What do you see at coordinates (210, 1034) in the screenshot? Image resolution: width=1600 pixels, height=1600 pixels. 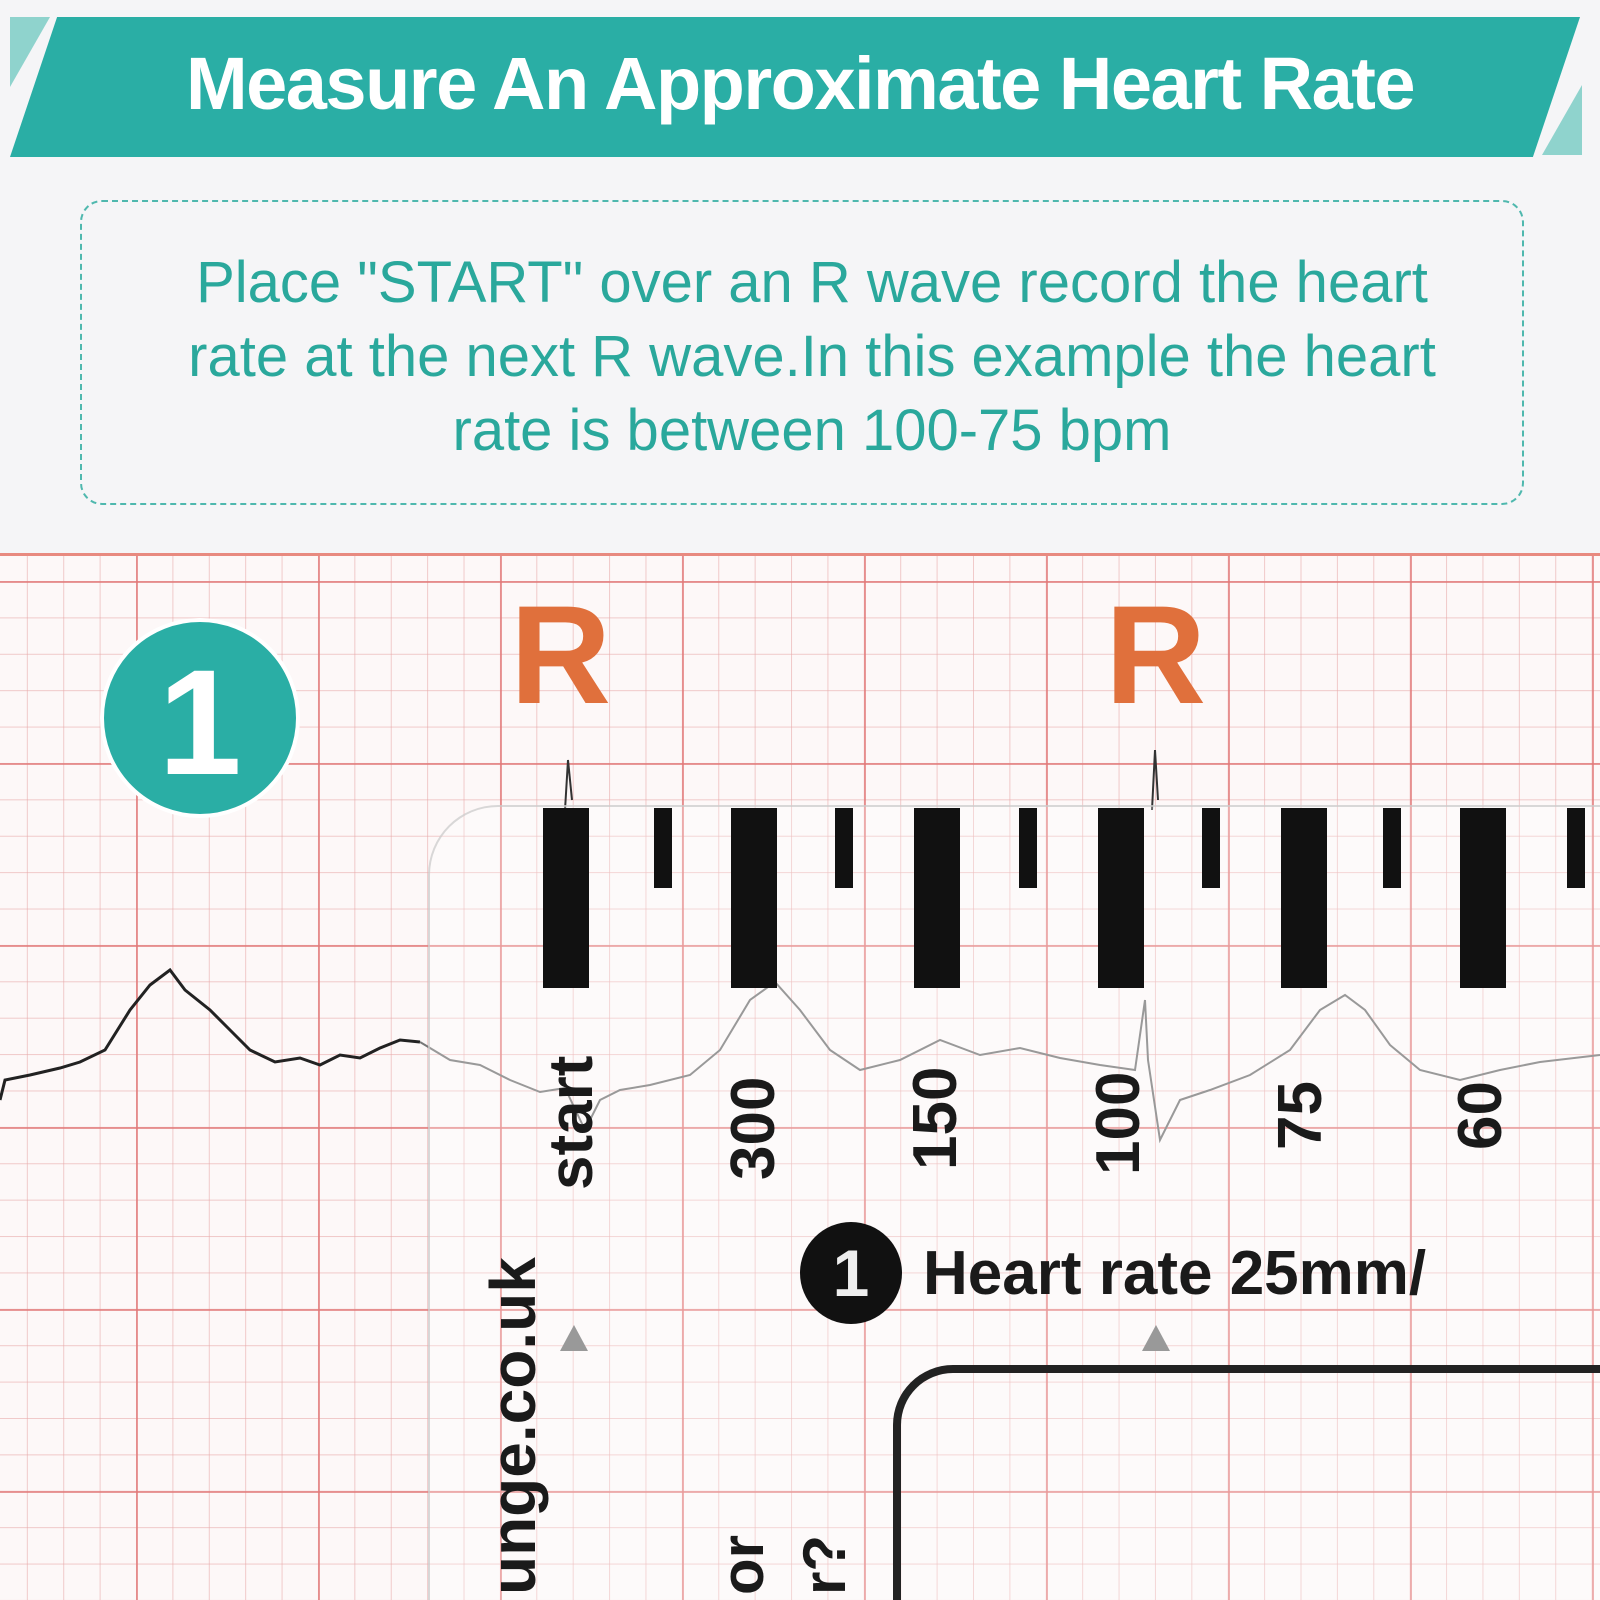 I see `ecg-trace-line-uncovered` at bounding box center [210, 1034].